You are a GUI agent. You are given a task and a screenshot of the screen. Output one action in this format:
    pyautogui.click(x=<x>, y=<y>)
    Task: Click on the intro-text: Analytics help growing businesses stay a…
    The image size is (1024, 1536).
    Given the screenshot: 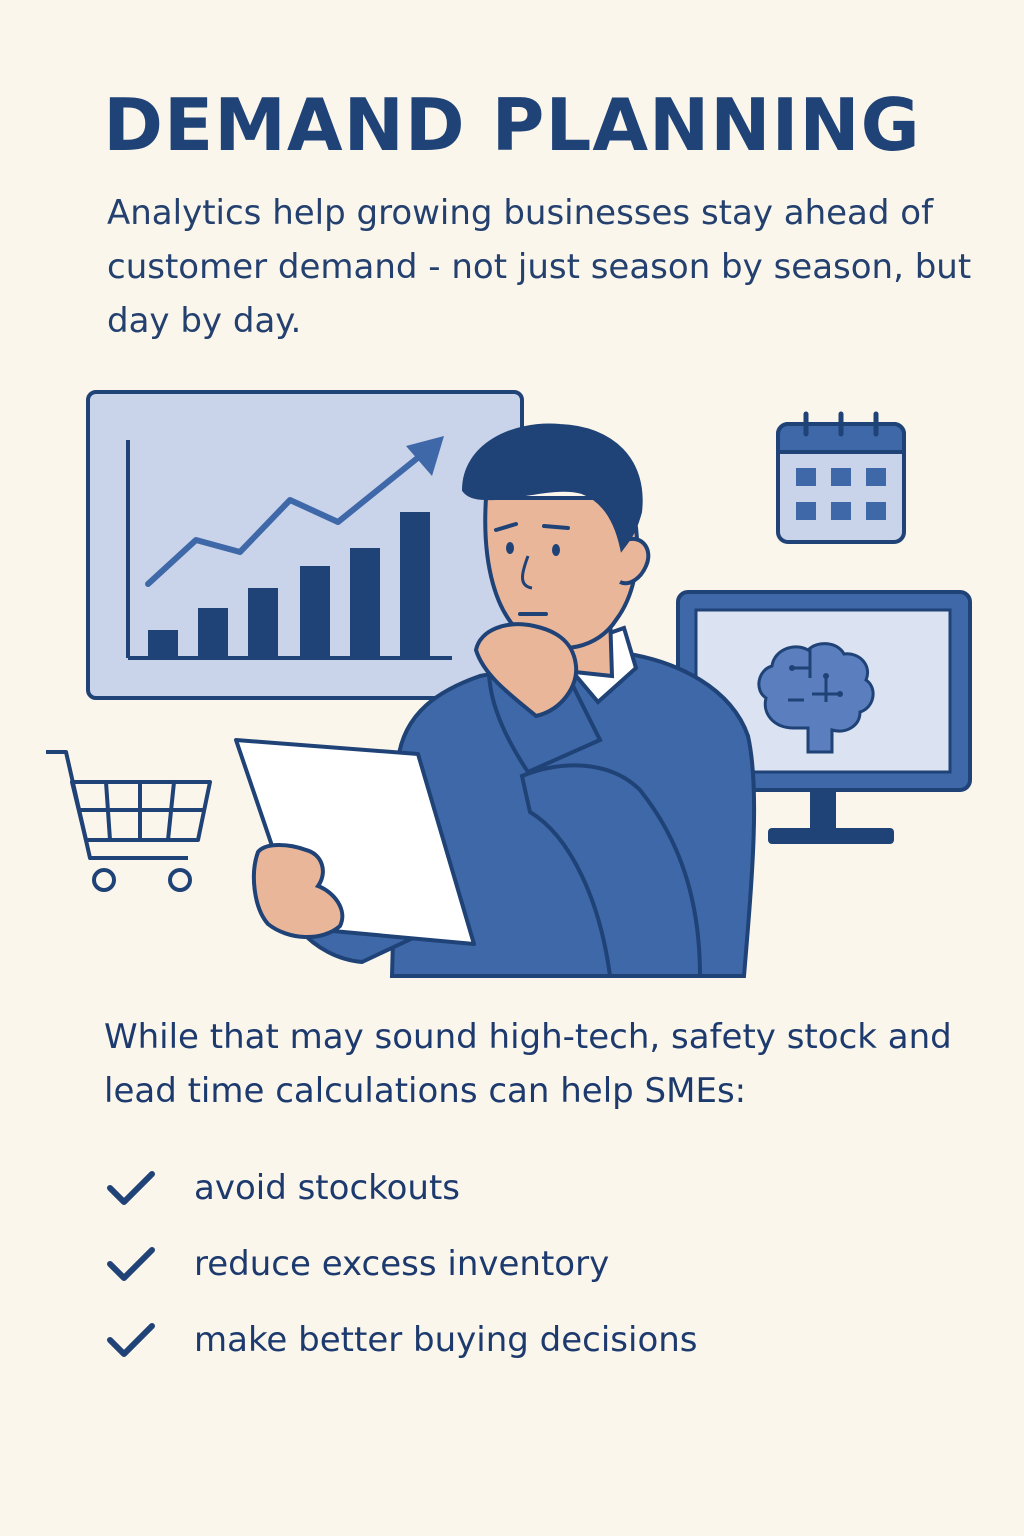 What is the action you would take?
    pyautogui.click(x=539, y=267)
    